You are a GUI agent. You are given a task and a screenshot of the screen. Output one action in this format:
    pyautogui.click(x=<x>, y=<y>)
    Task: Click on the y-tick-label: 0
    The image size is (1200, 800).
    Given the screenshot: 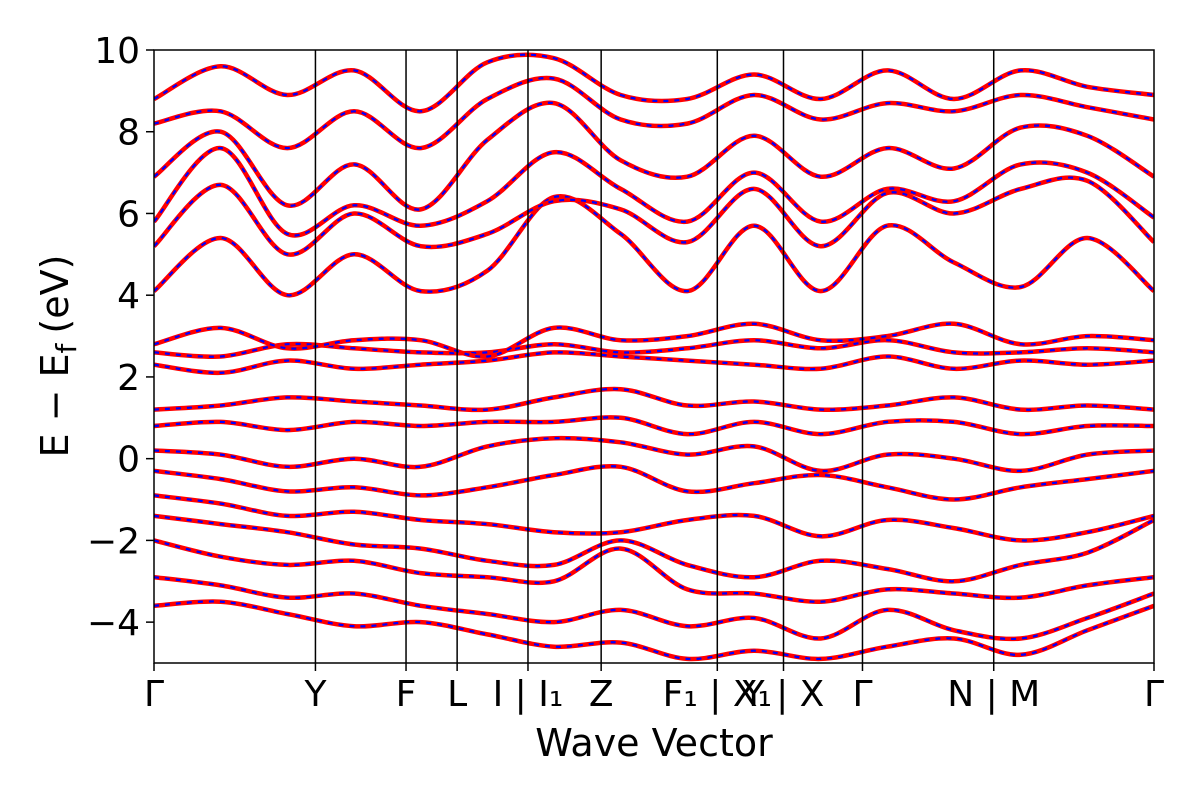 What is the action you would take?
    pyautogui.click(x=128, y=460)
    